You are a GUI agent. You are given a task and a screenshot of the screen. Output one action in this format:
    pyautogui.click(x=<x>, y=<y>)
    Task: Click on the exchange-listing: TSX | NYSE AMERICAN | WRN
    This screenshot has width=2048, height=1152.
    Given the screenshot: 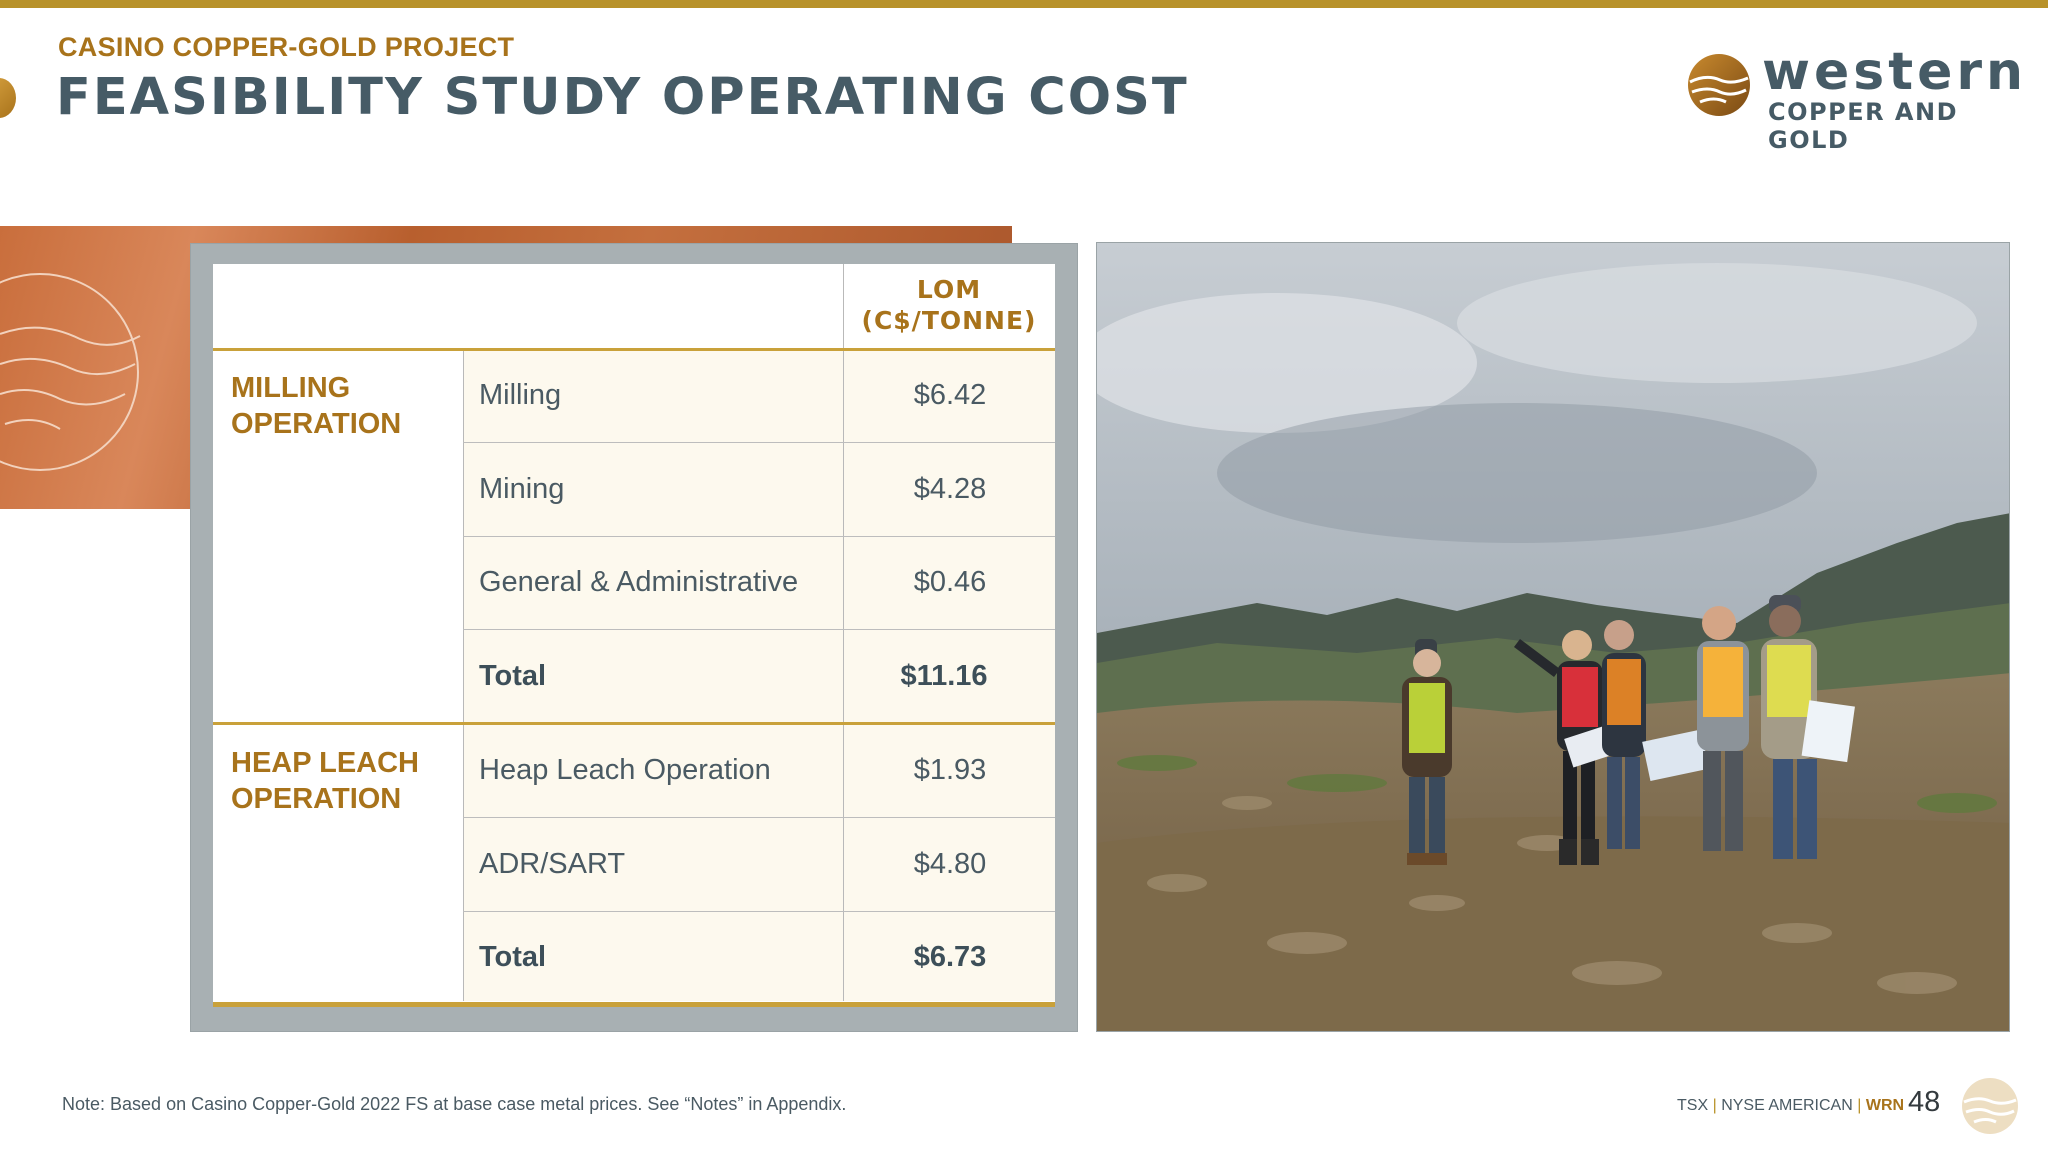 What is the action you would take?
    pyautogui.click(x=1790, y=1106)
    